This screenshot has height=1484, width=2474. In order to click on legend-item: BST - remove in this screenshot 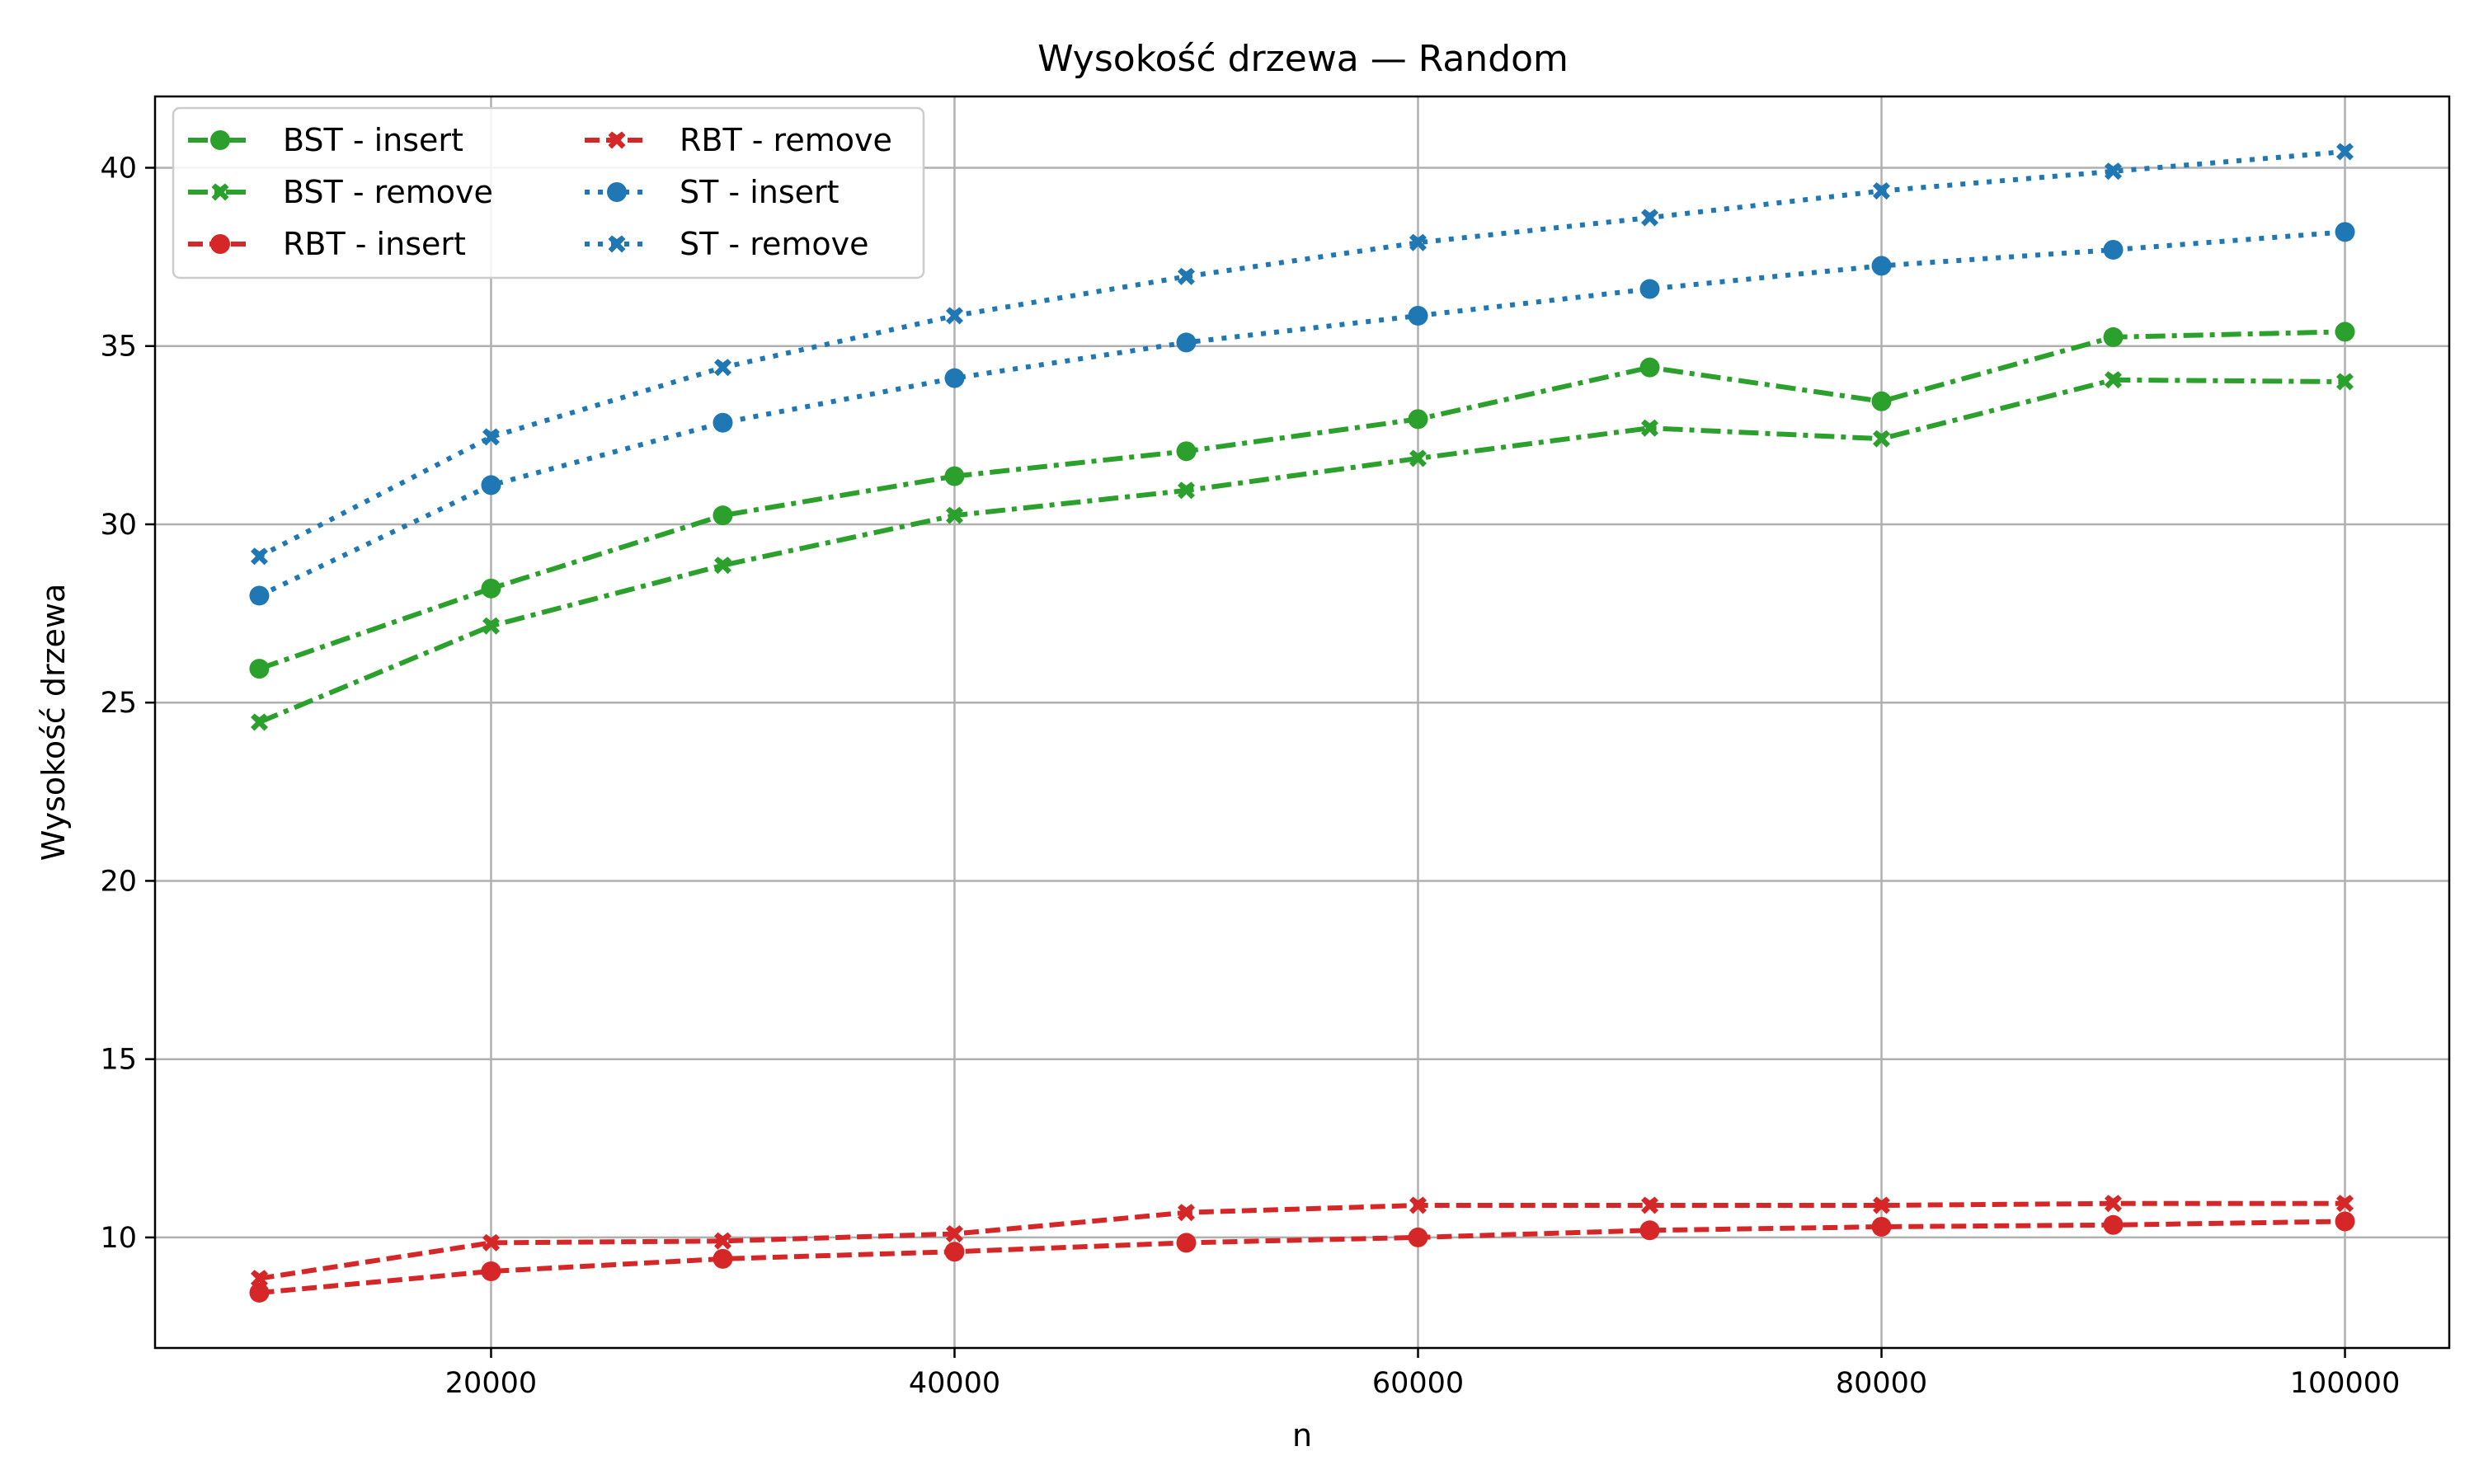, I will do `click(340, 192)`.